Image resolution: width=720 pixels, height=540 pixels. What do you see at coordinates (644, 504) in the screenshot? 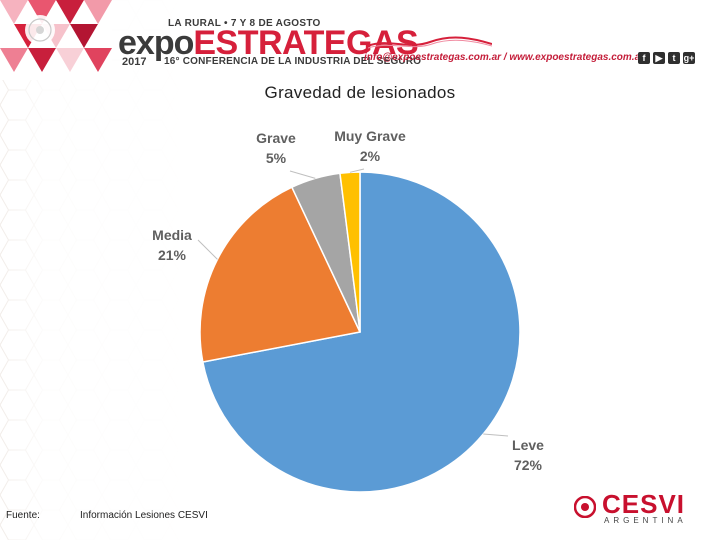
I see `cesvi-wordmark: CESVI` at bounding box center [644, 504].